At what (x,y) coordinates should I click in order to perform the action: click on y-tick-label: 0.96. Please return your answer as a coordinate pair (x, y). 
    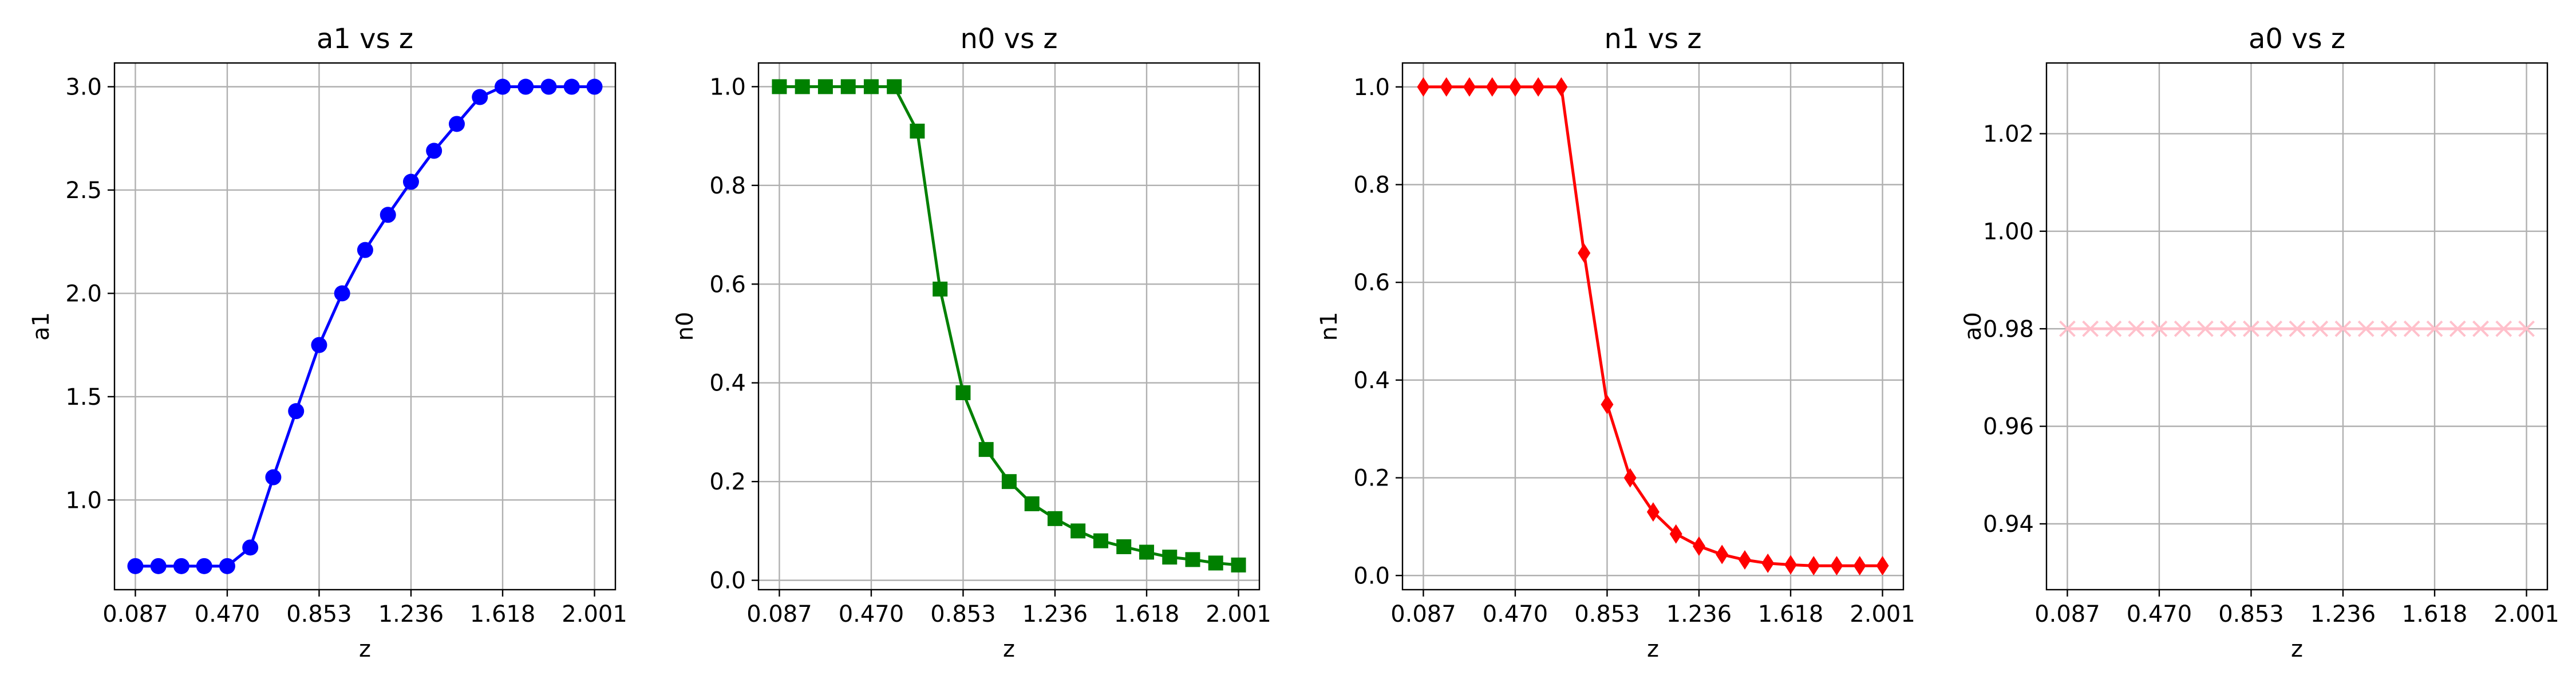
    Looking at the image, I should click on (2008, 427).